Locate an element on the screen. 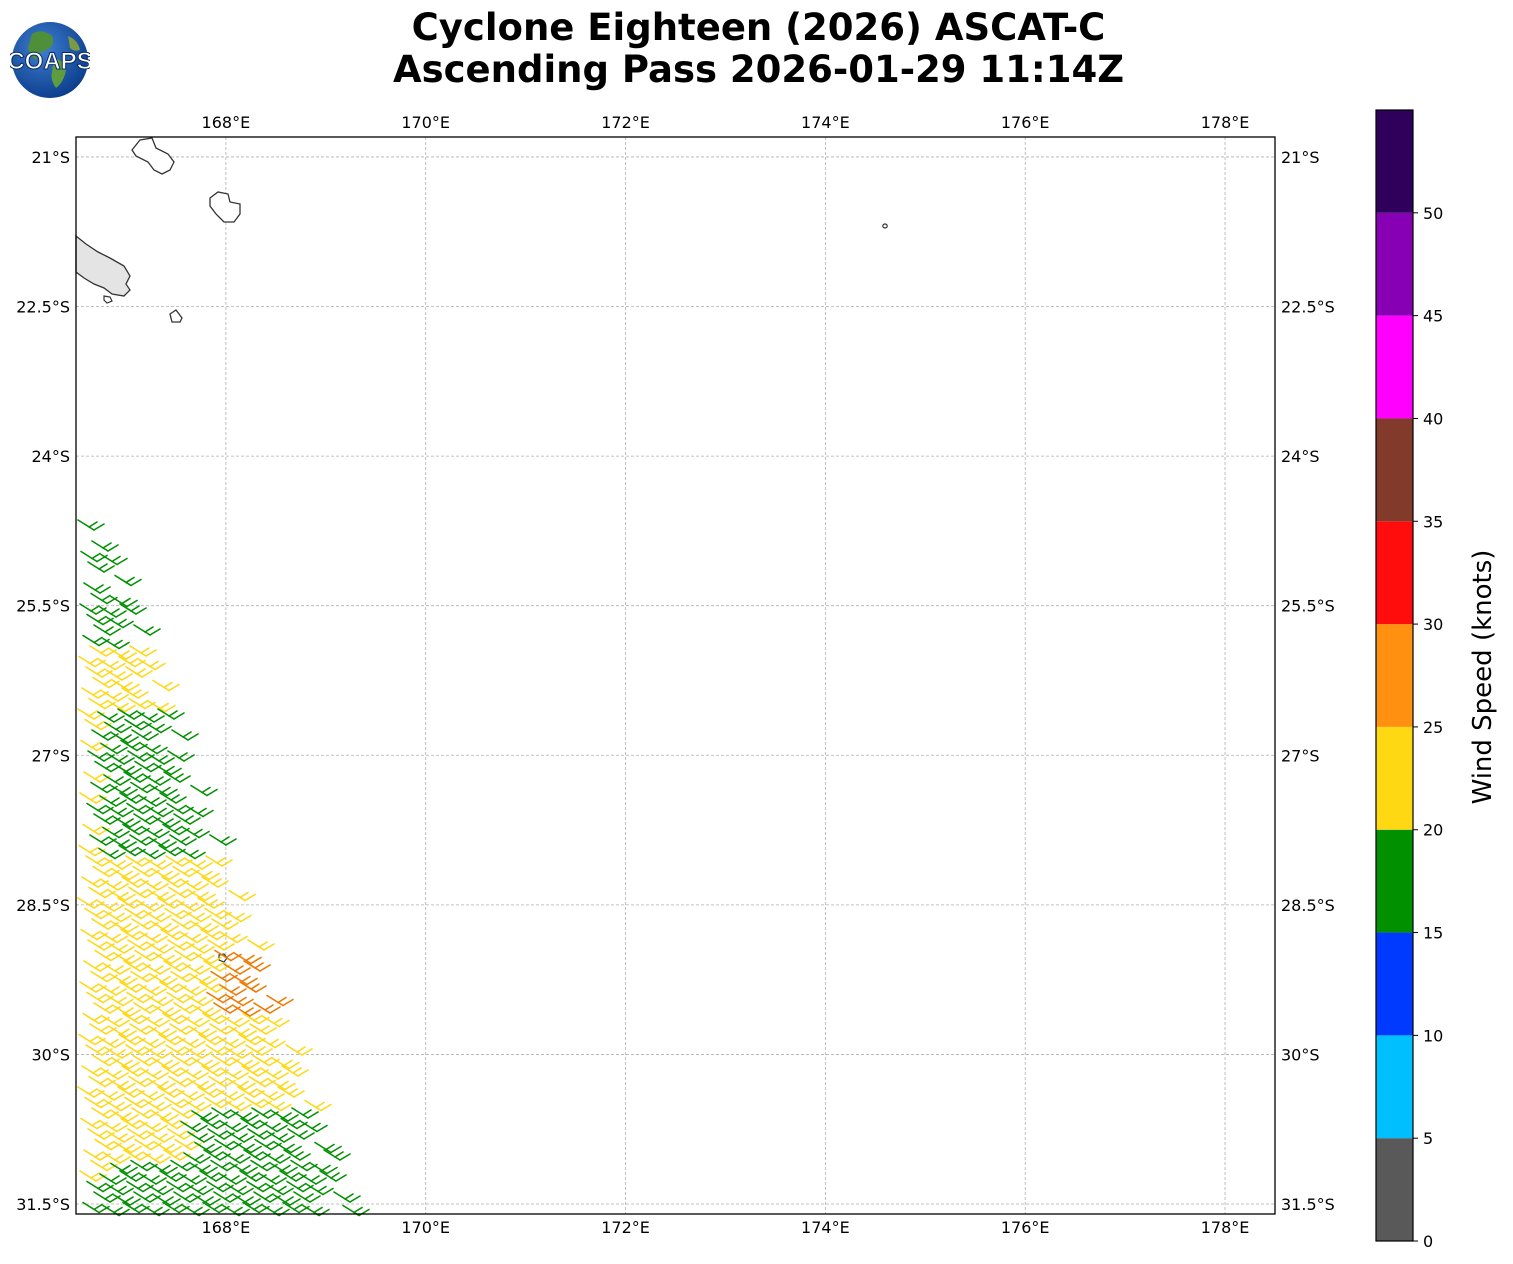 The image size is (1513, 1264). lat-tick-label-right: 25.5°S is located at coordinates (1308, 606).